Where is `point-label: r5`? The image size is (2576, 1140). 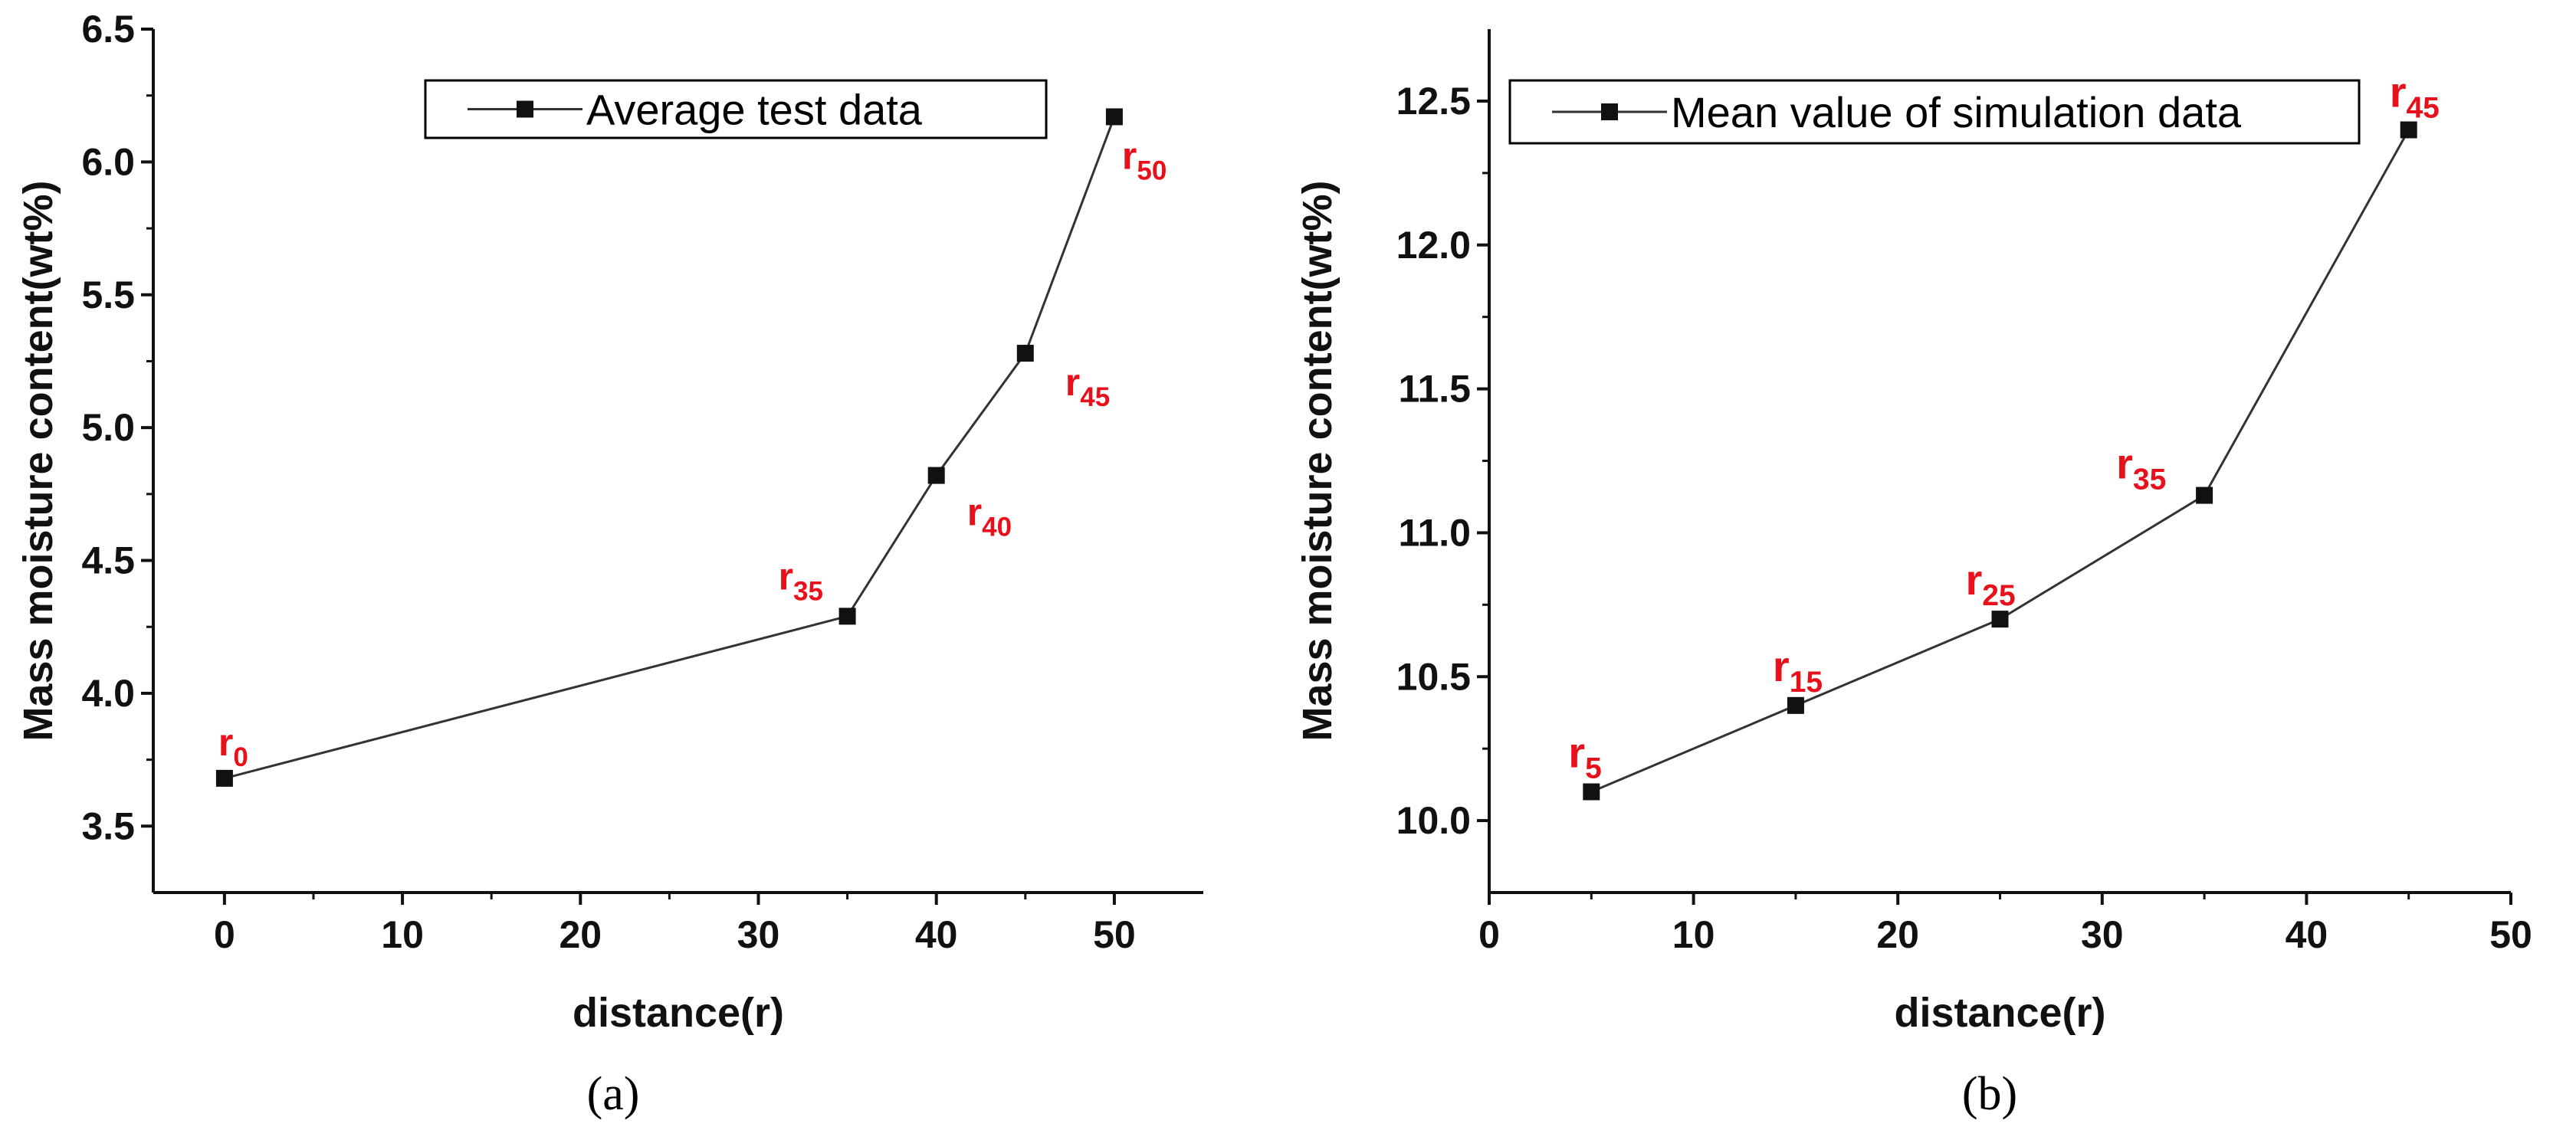
point-label: r5 is located at coordinates (1585, 757).